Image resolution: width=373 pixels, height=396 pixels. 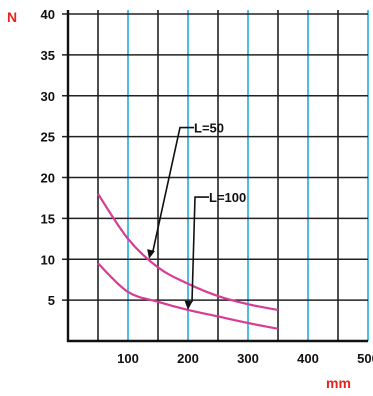 I want to click on y-tick-label: 30, so click(x=48, y=96).